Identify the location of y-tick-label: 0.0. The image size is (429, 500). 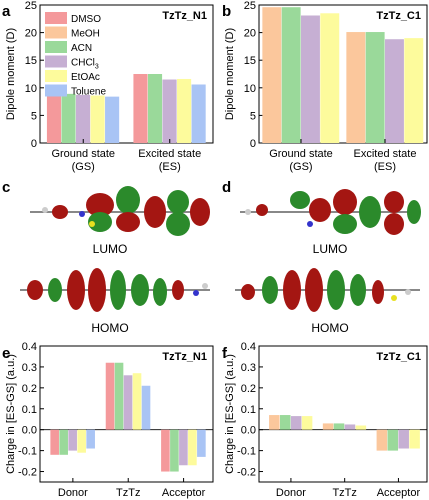
(248, 431).